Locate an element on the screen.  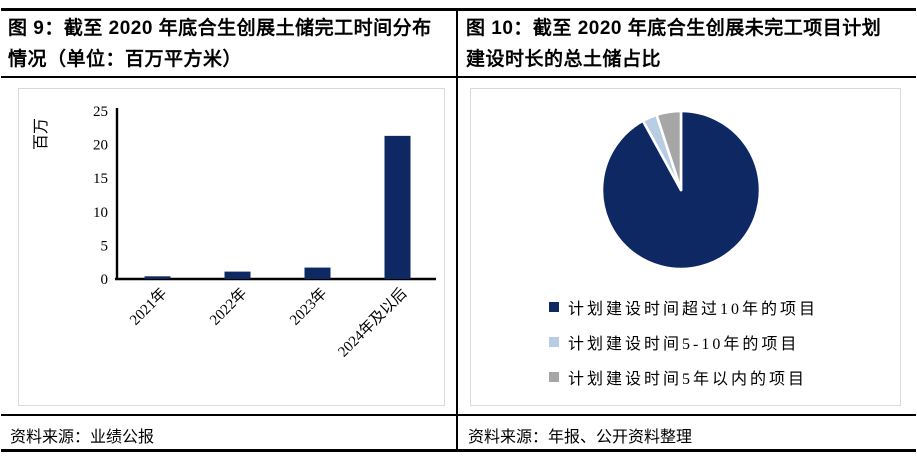
y-axis-tick-label: 20 is located at coordinates (100, 146).